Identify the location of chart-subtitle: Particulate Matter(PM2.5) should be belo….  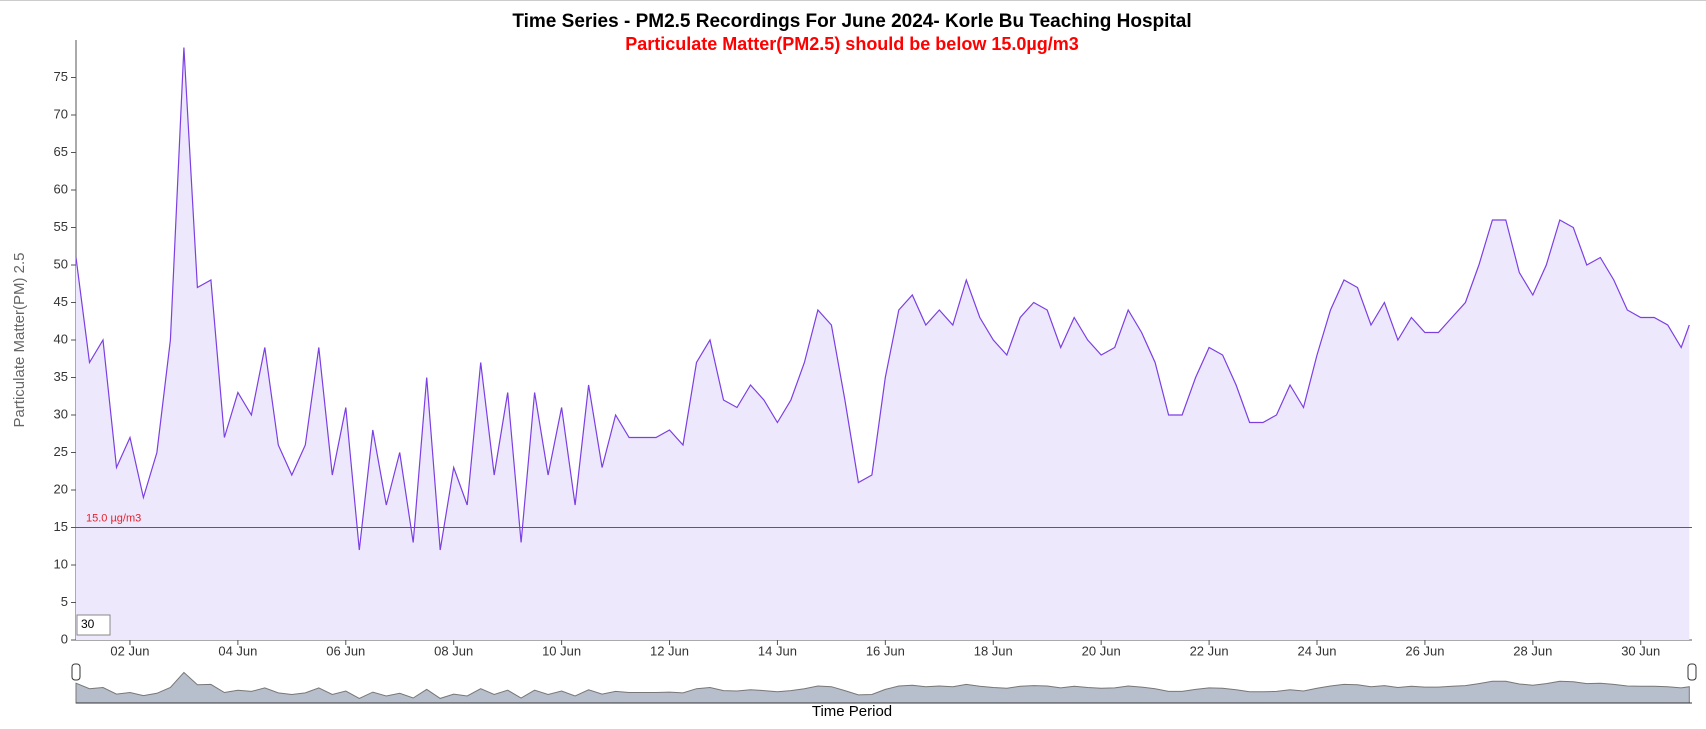
(851, 44).